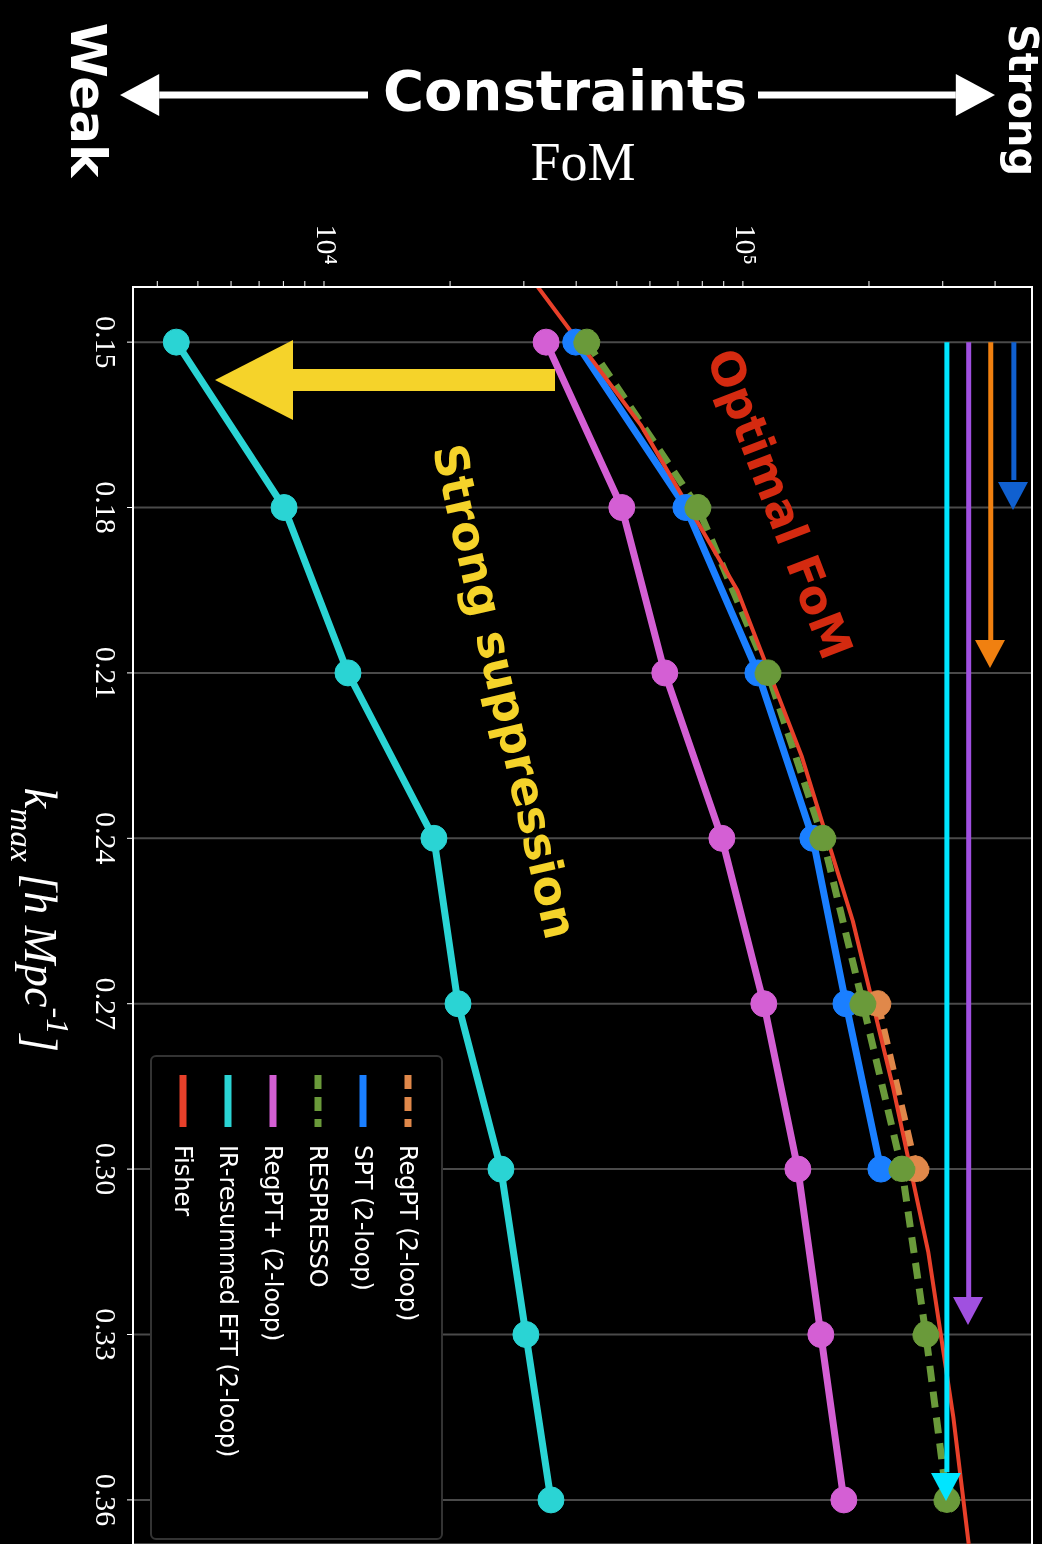 This screenshot has height=1544, width=1042. Describe the element at coordinates (746, 244) in the screenshot. I see `x-tick-label: 10⁵` at that location.